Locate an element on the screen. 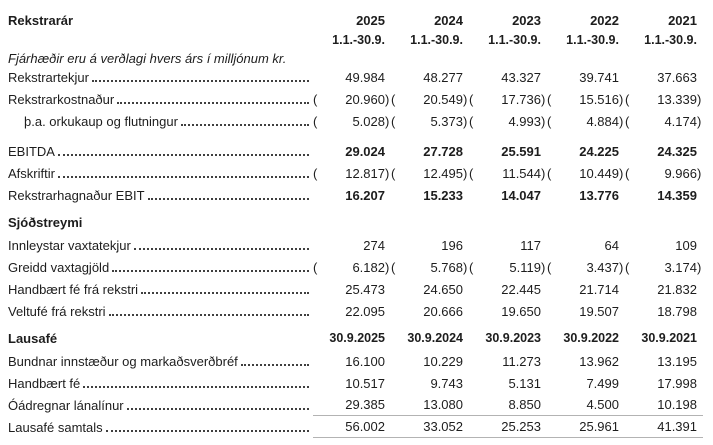 The height and width of the screenshot is (445, 713). value-cell: (17.736) is located at coordinates (508, 99).